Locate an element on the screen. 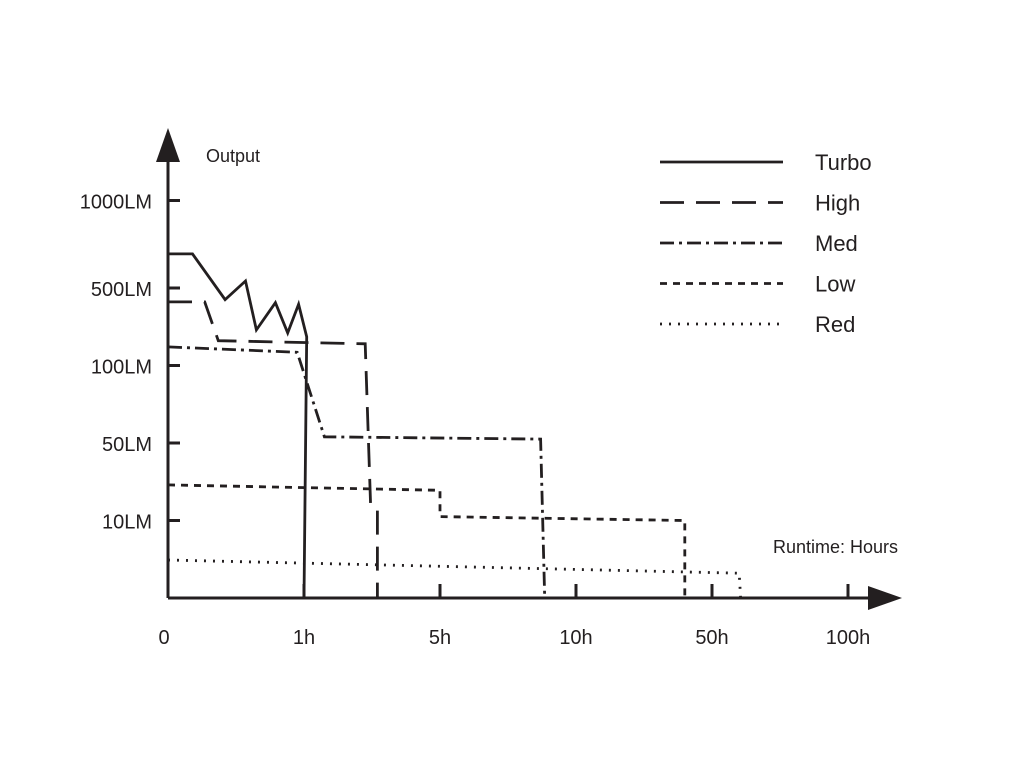 The height and width of the screenshot is (768, 1024). y-tick-label: 500LM is located at coordinates (121, 290).